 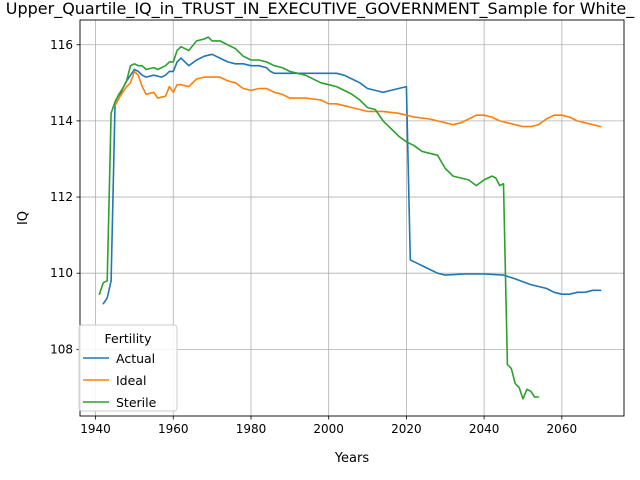 I want to click on x-axis-label: Years, so click(x=352, y=458).